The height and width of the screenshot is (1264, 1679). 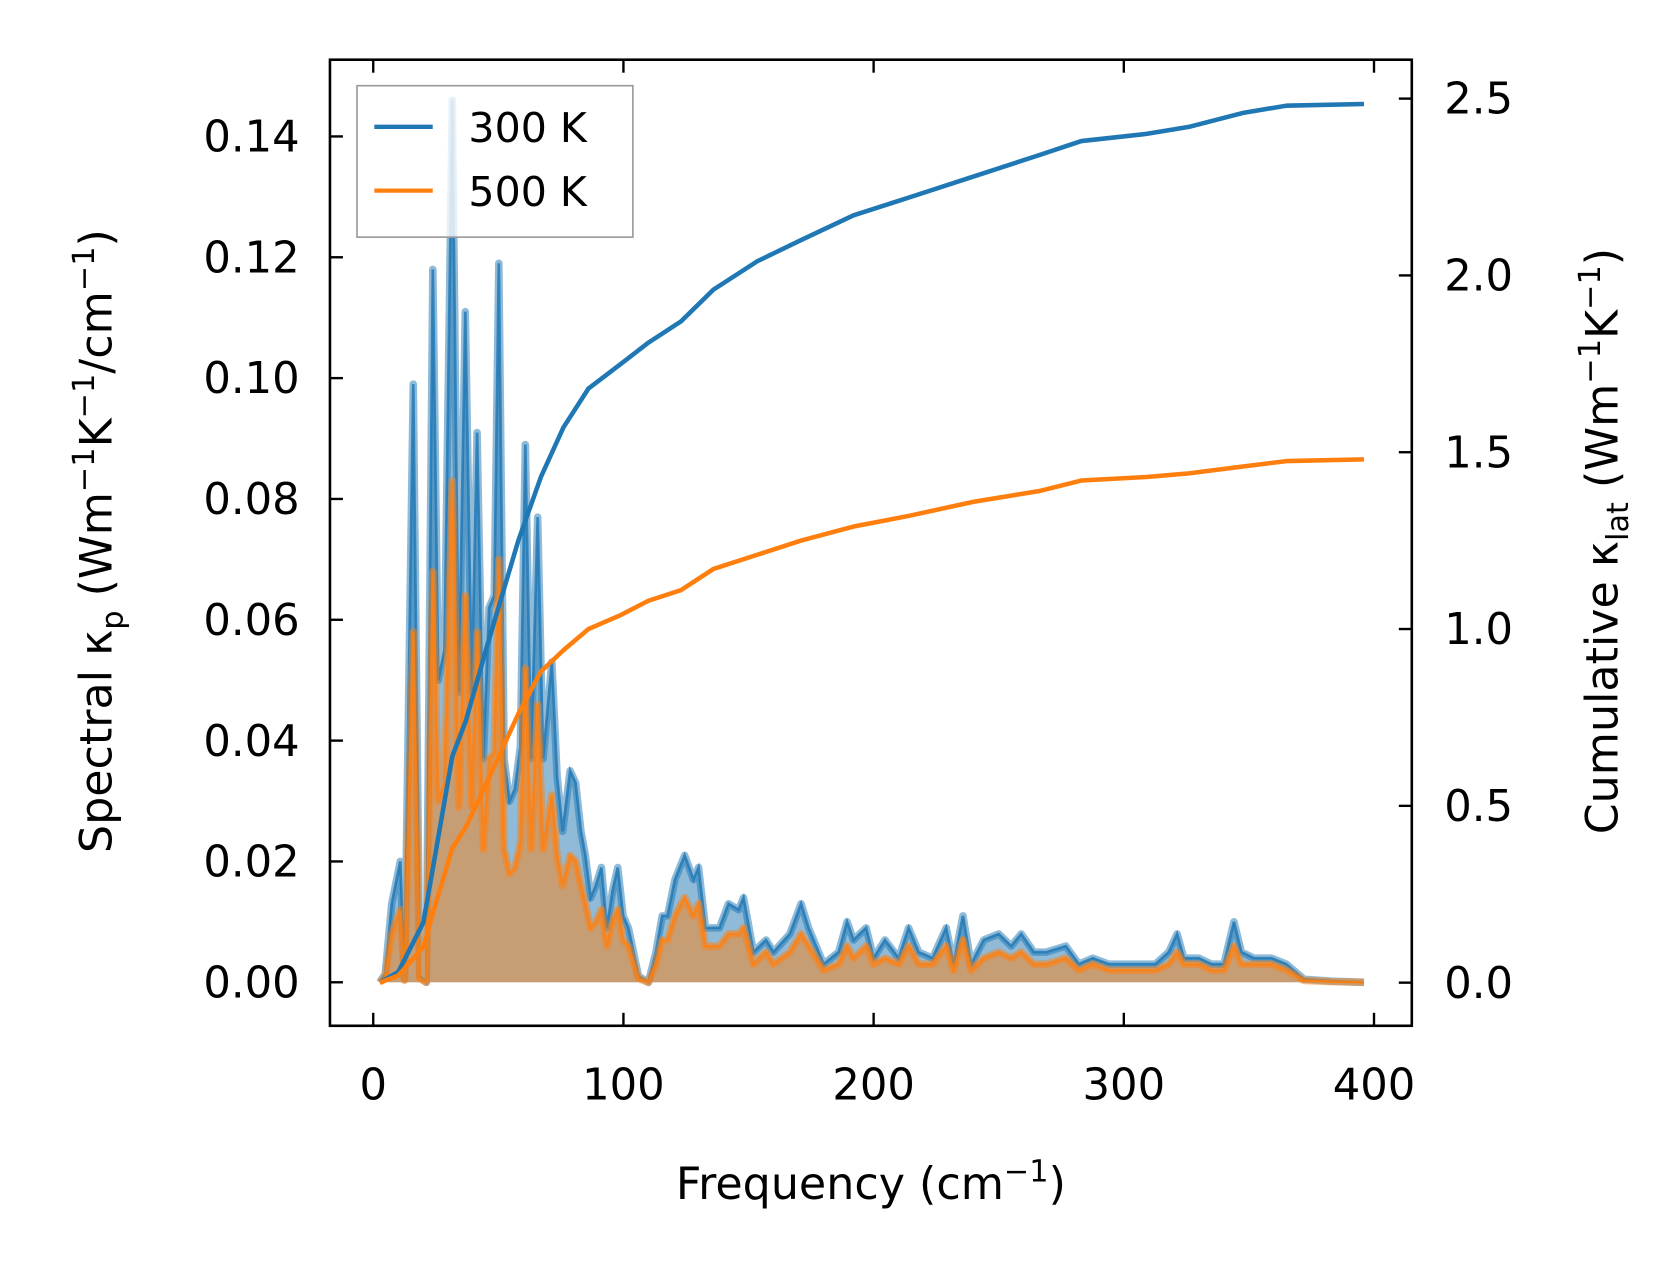 What do you see at coordinates (871, 1182) in the screenshot?
I see `x-axis-label: Frequency (cm−1)` at bounding box center [871, 1182].